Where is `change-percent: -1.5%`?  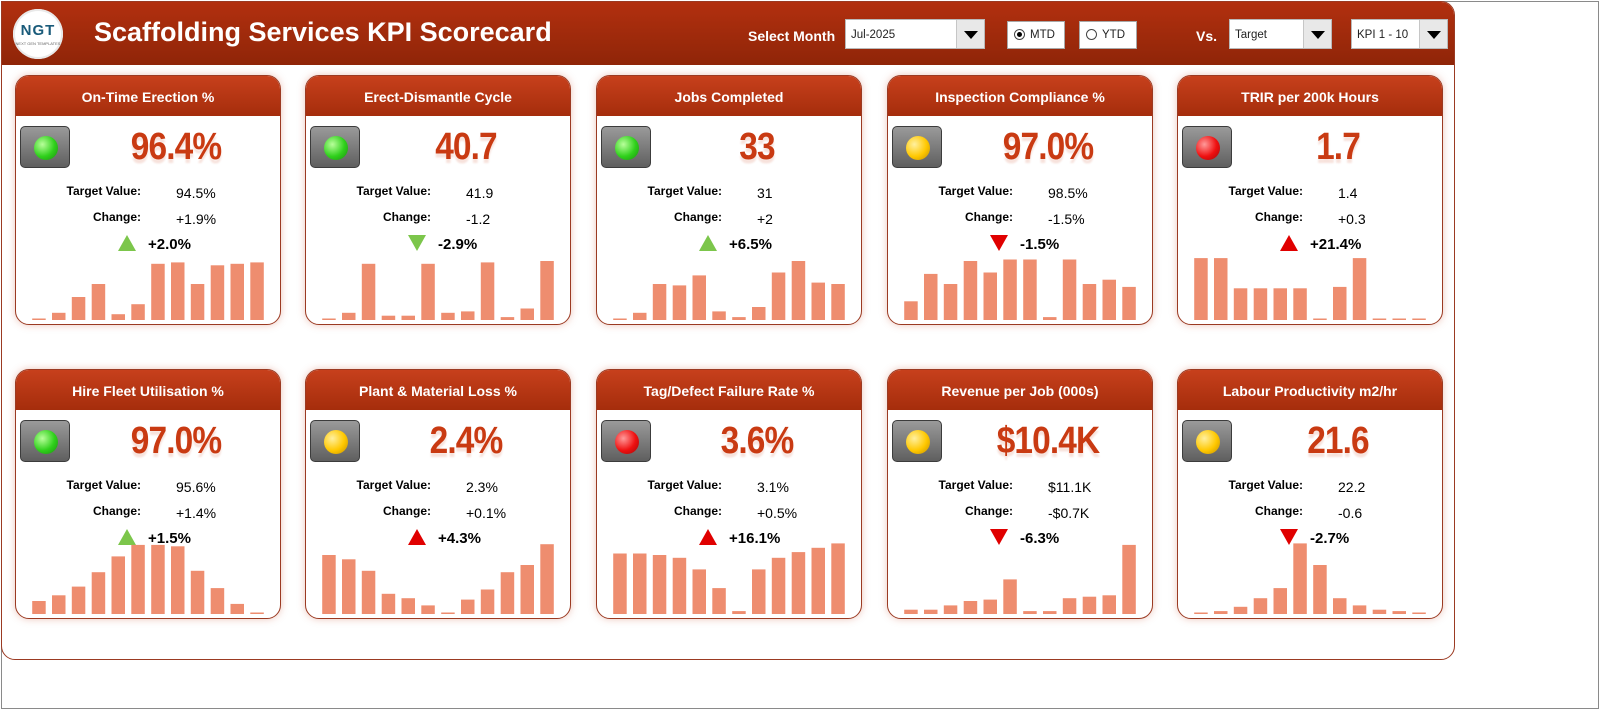
change-percent: -1.5% is located at coordinates (1040, 244).